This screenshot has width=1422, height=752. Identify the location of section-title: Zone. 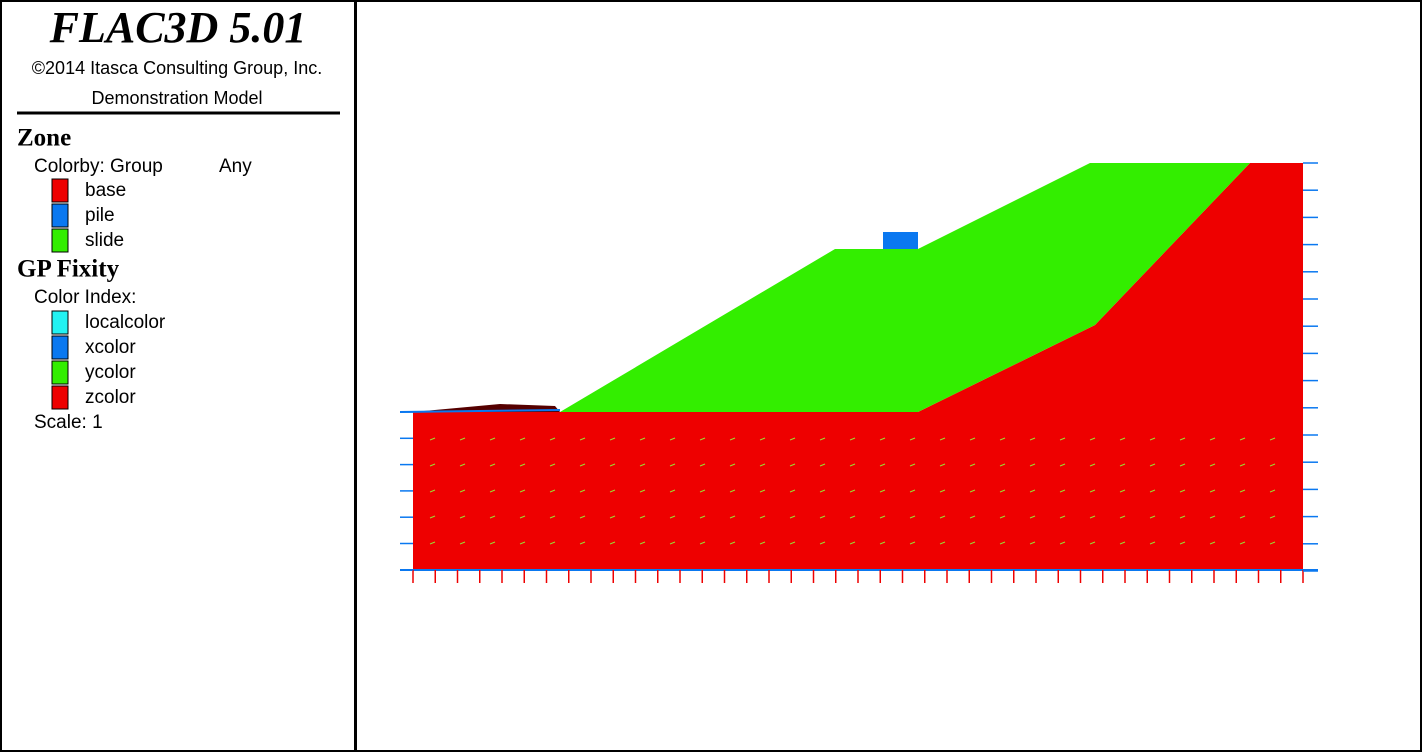
(44, 138).